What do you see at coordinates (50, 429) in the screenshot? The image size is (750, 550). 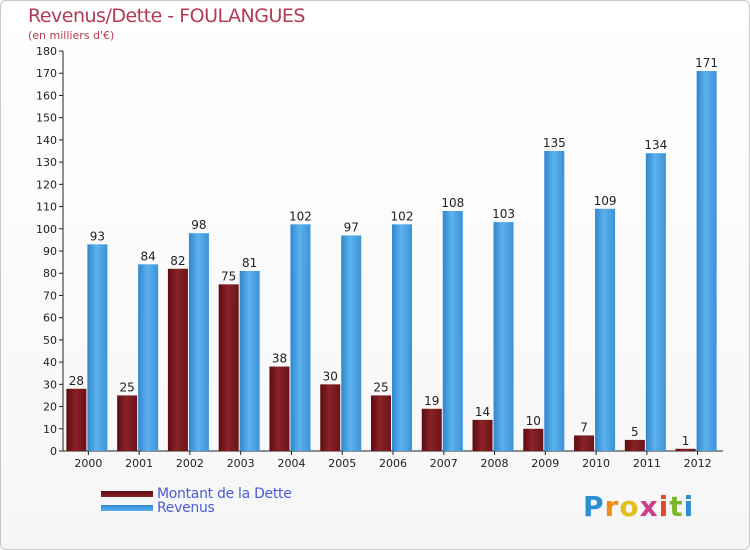 I see `y-tick-label: 10` at bounding box center [50, 429].